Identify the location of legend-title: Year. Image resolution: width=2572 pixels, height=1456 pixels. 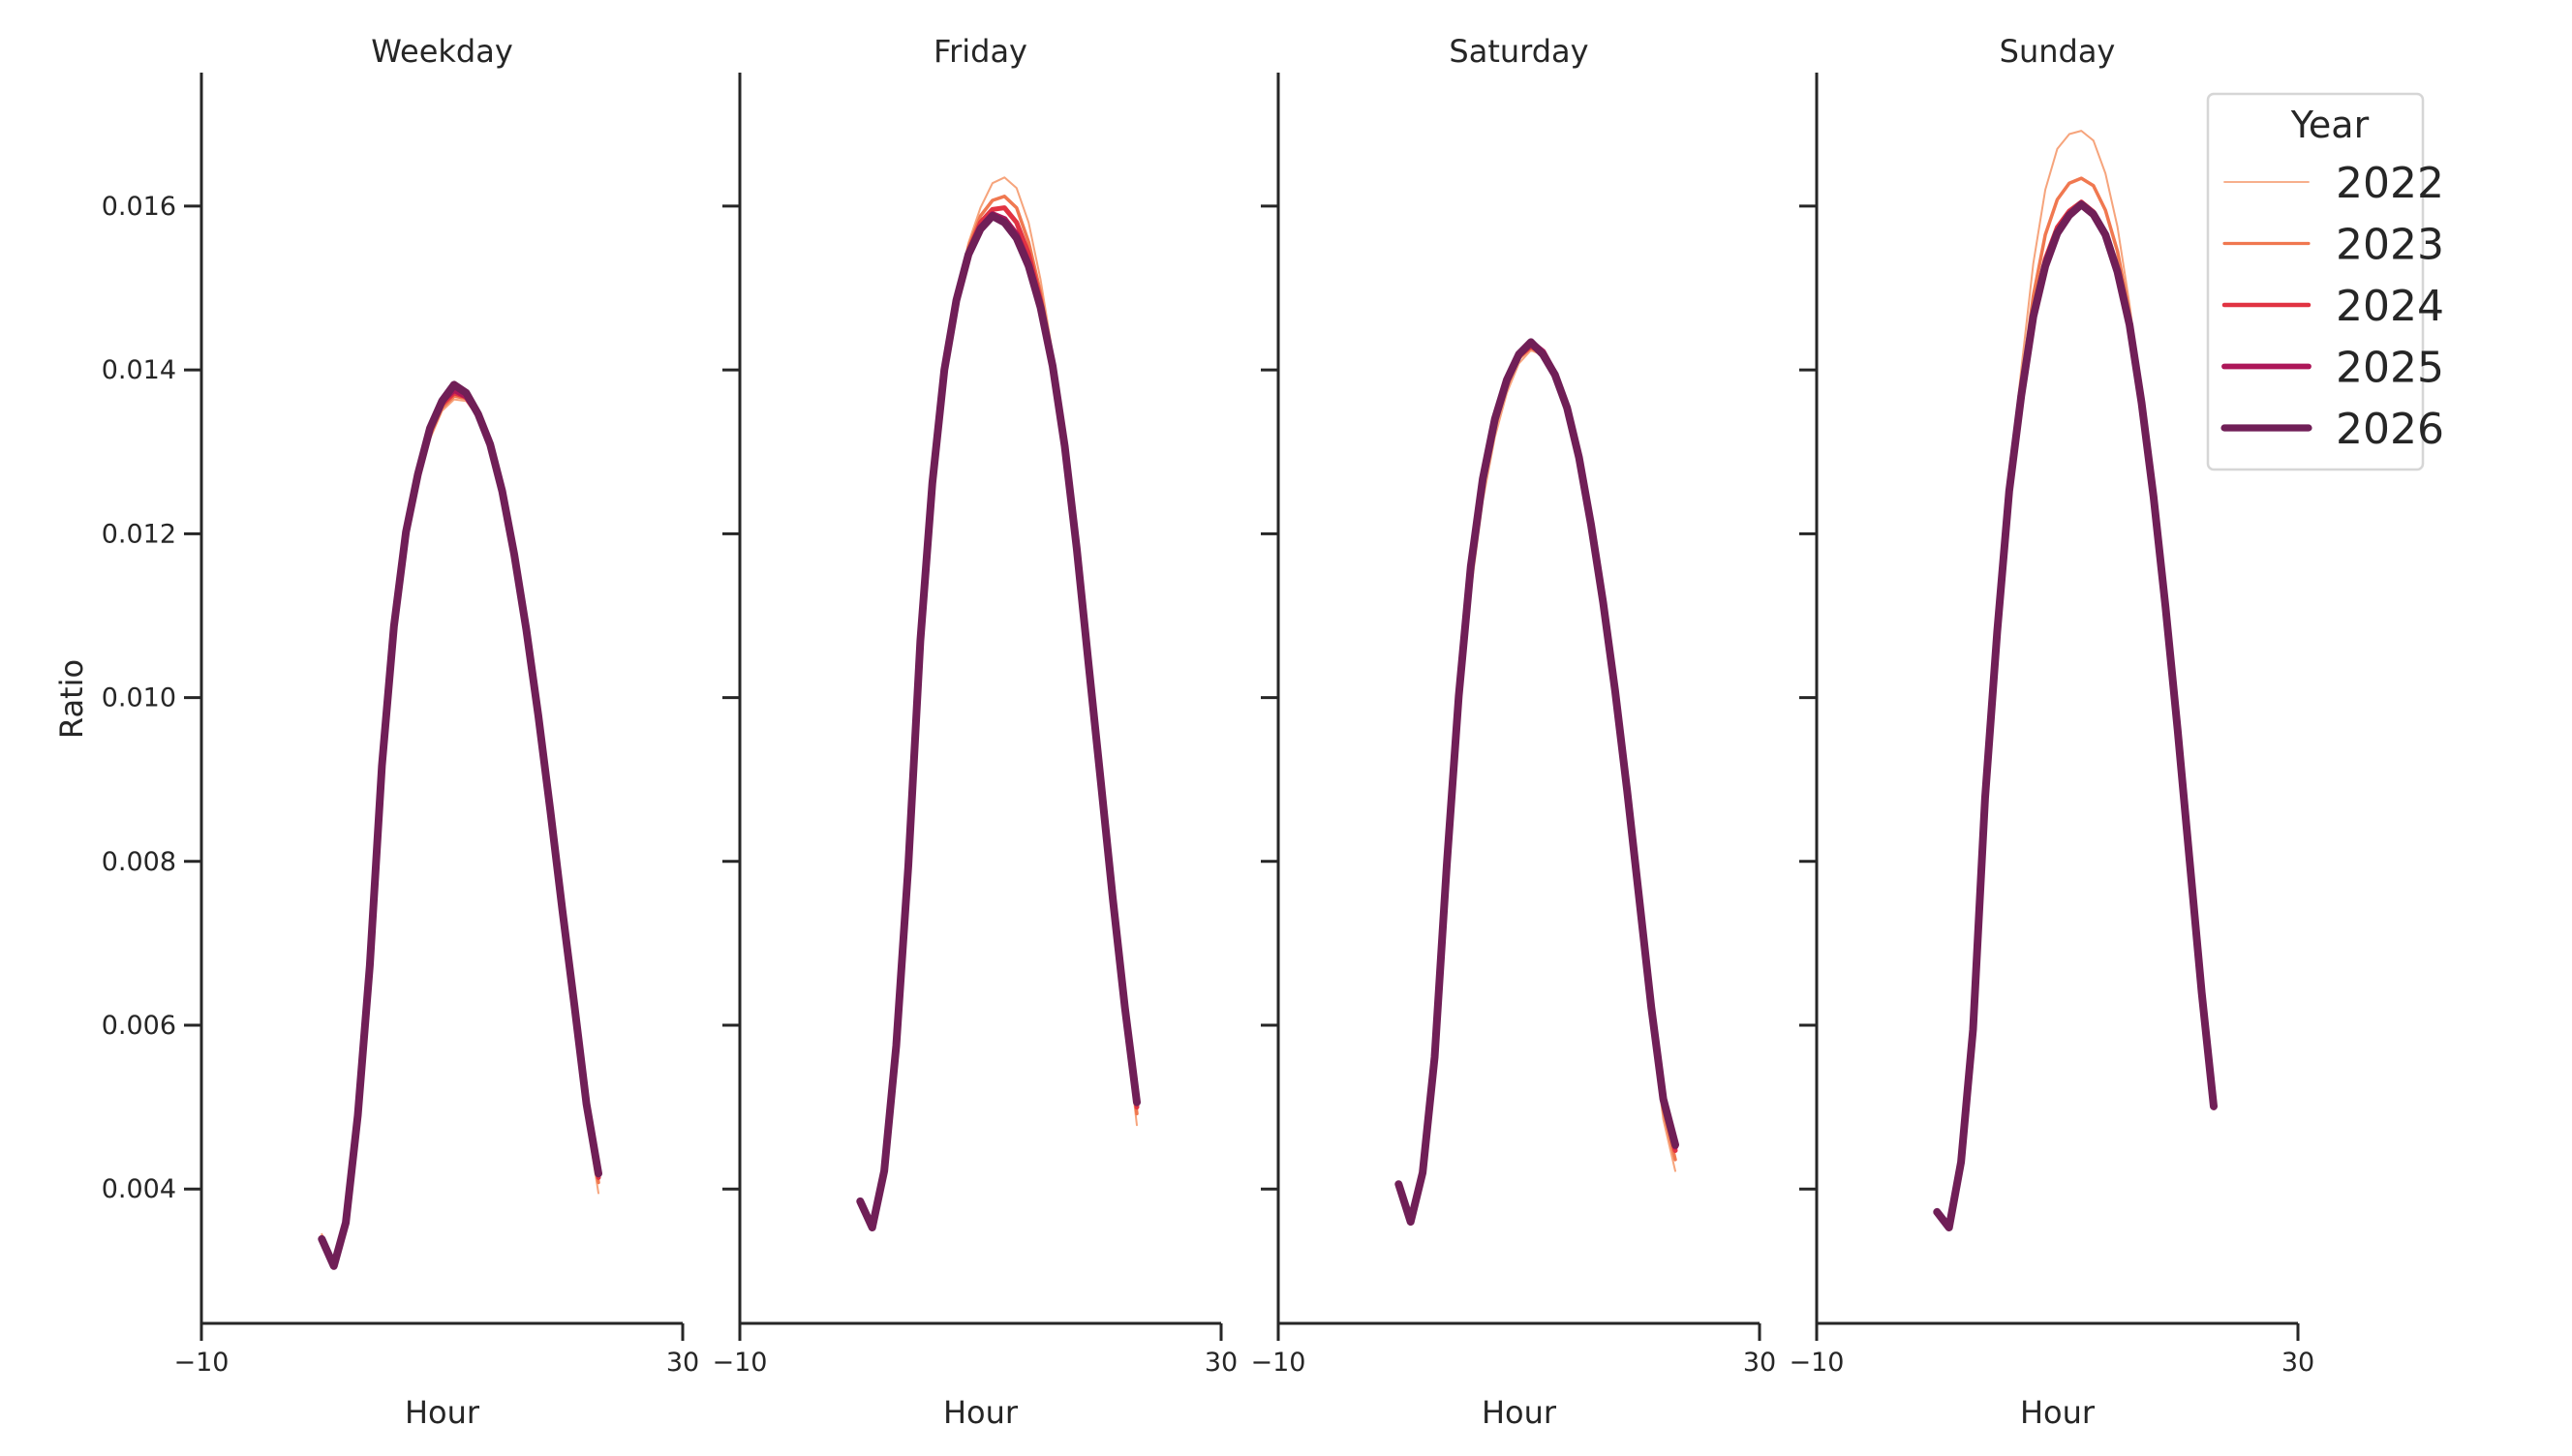
(2330, 125).